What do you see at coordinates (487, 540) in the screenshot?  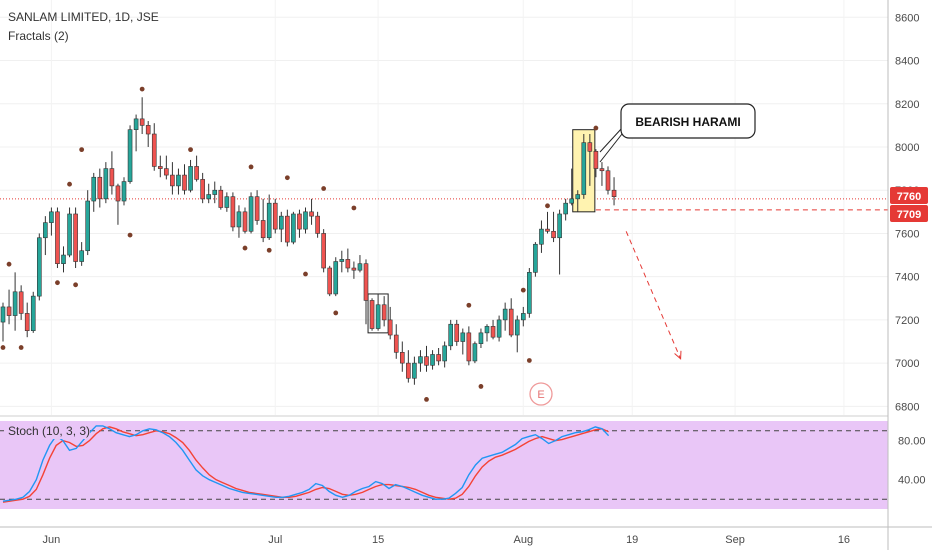 I see `time-axis: JunJul15Aug19Sep16Oct15Nov` at bounding box center [487, 540].